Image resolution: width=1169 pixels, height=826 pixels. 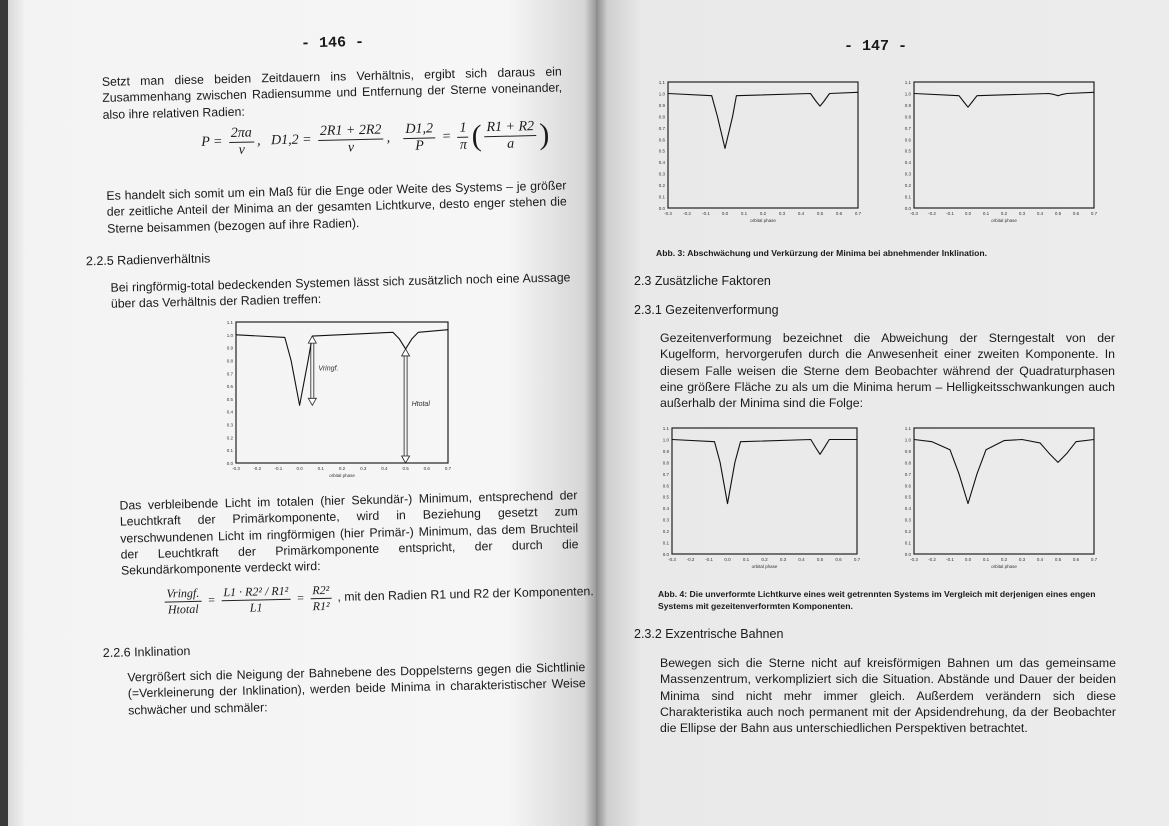 I want to click on double-arrow-htotal, so click(x=405, y=406).